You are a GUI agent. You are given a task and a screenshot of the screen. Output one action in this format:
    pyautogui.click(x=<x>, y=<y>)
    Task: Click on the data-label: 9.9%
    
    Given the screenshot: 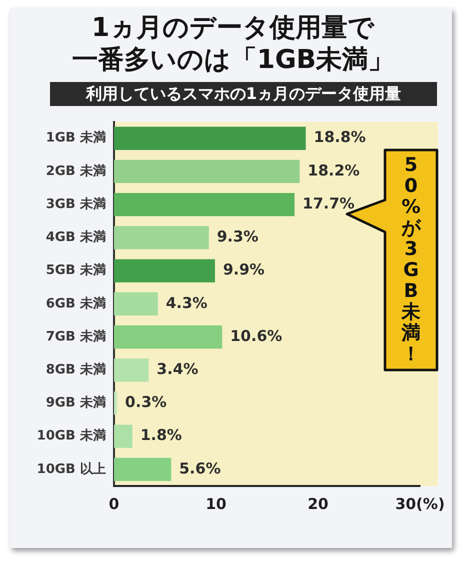 What is the action you would take?
    pyautogui.click(x=243, y=269)
    